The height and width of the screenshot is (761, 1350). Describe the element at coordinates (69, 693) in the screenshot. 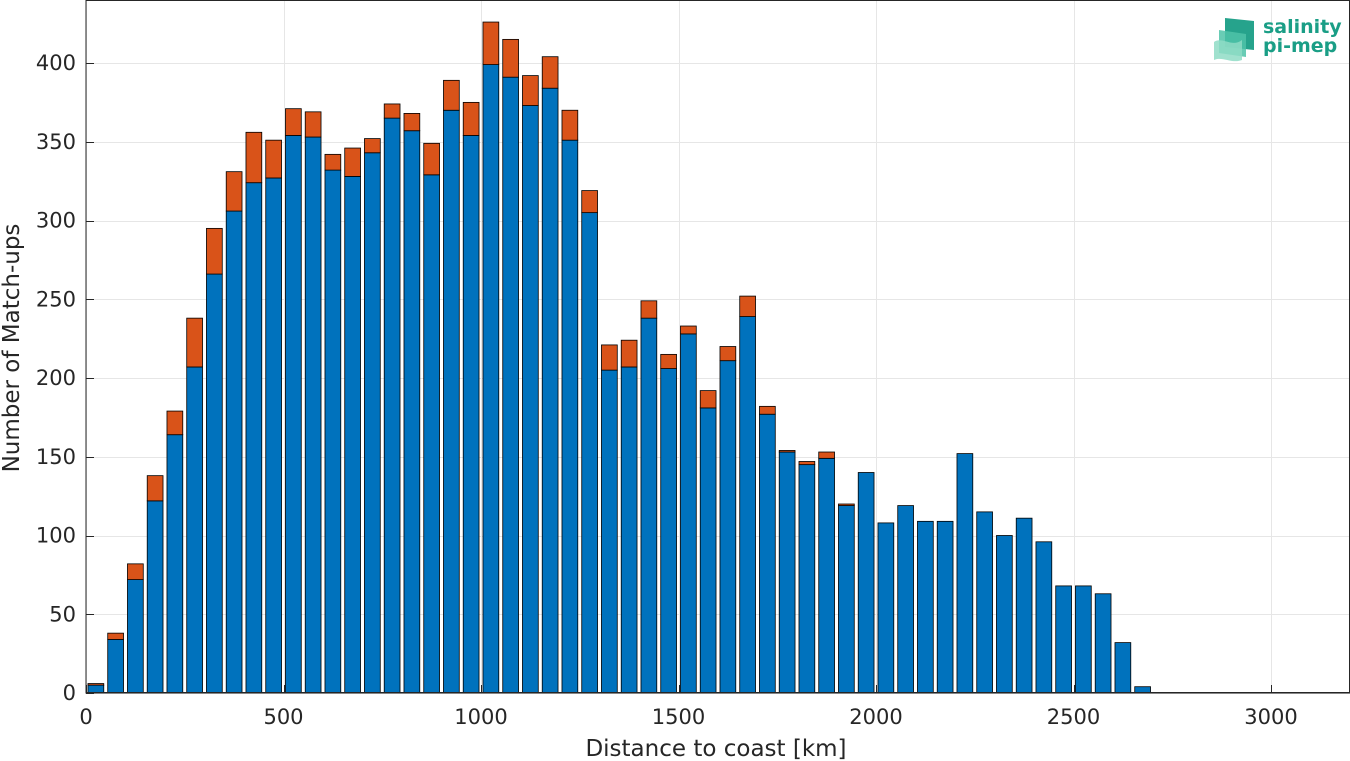

I see `y-tick-label: 0` at that location.